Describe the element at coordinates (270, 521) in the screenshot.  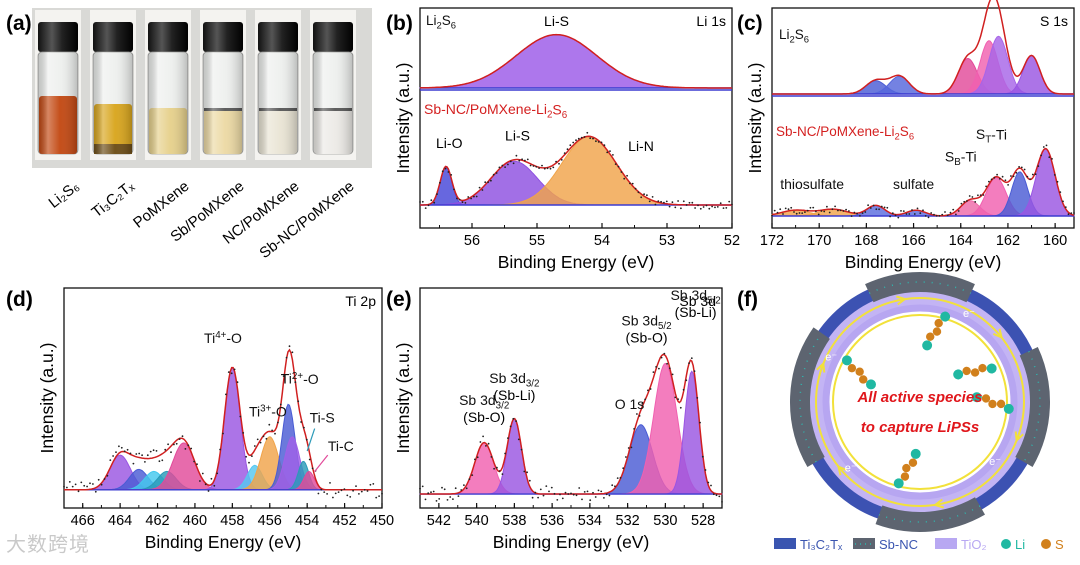
I see `x-tick-label: 456` at that location.